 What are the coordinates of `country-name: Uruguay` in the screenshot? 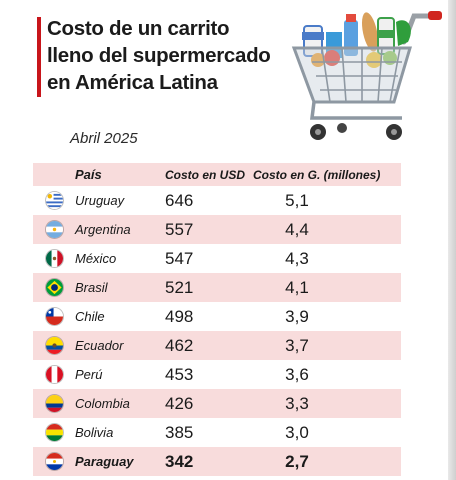 It's located at (100, 200).